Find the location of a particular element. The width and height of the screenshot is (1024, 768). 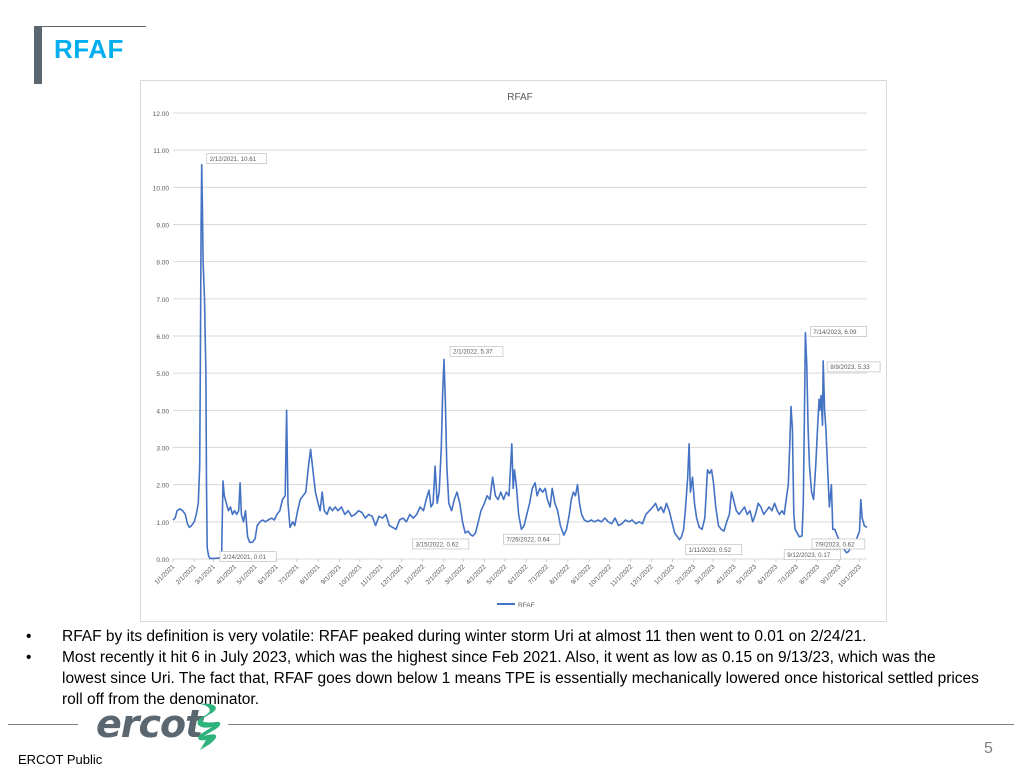

annotation-label: 1/11/2023, 0.52 is located at coordinates (709, 550).